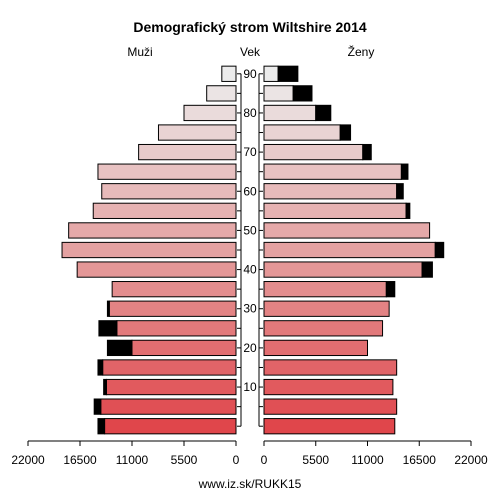  What do you see at coordinates (132, 460) in the screenshot?
I see `x-tick-label-left: 11000` at bounding box center [132, 460].